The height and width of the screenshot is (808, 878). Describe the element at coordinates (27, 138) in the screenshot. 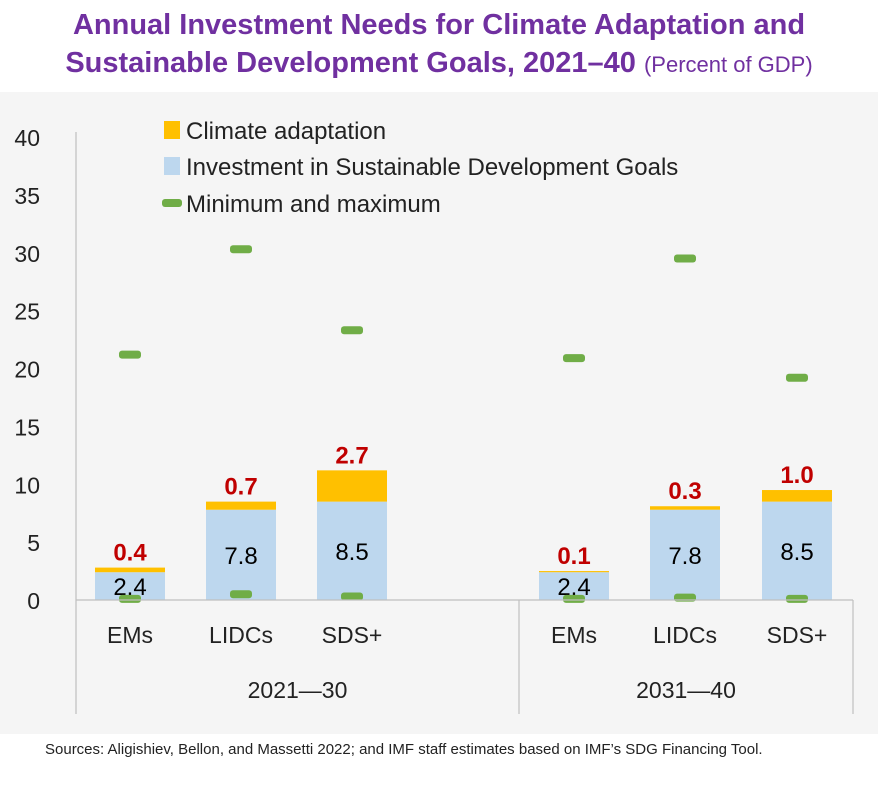

I see `y-tick-label: 40` at that location.